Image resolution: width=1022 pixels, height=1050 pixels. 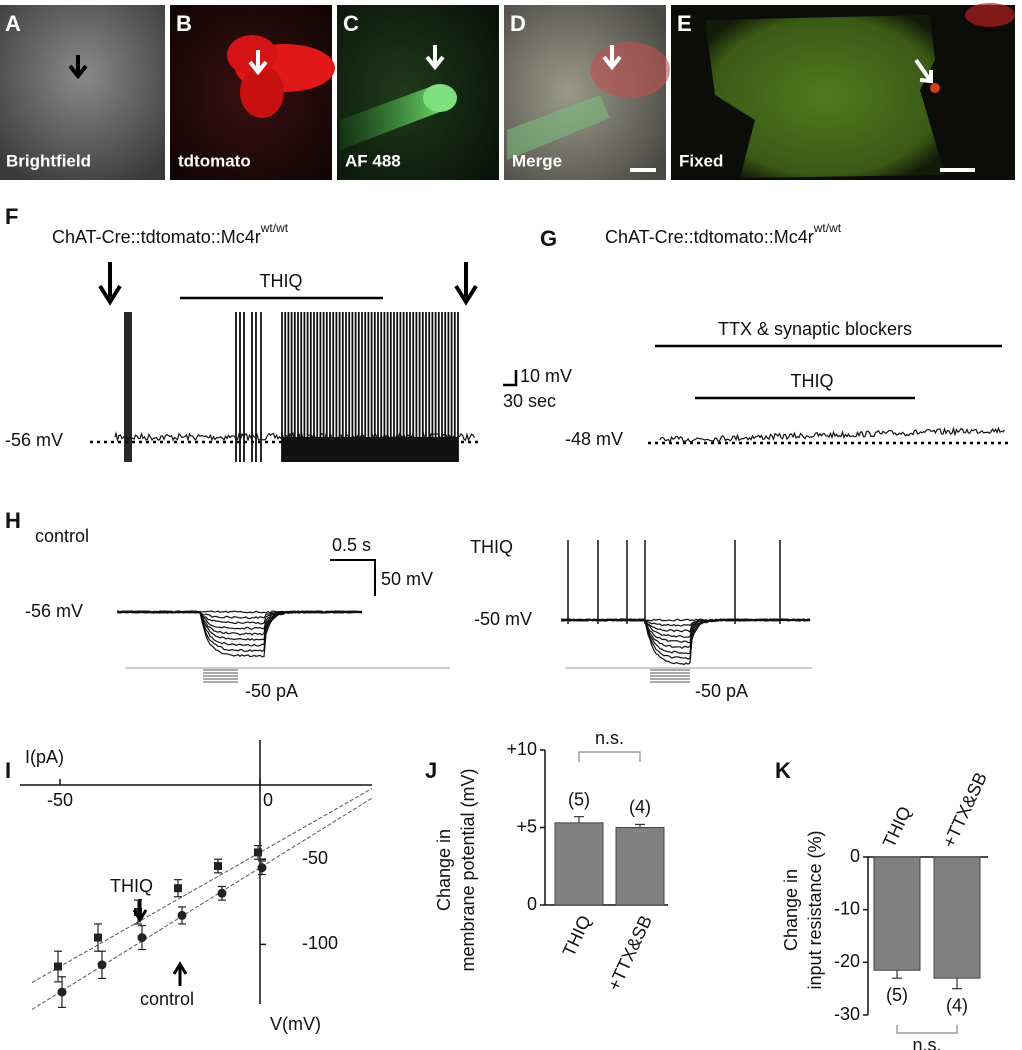 What do you see at coordinates (167, 999) in the screenshot?
I see `series-annotation: control` at bounding box center [167, 999].